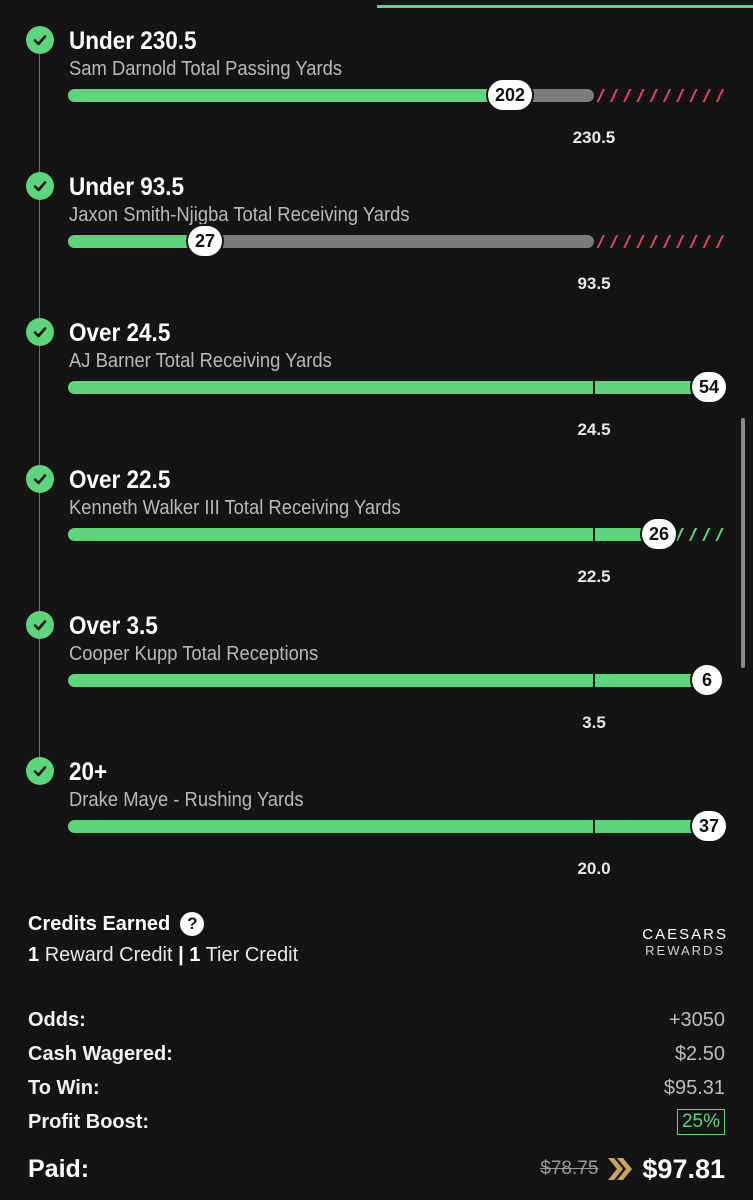 The height and width of the screenshot is (1200, 753). What do you see at coordinates (252, 955) in the screenshot?
I see `tier-credit-label: Tier Credit` at bounding box center [252, 955].